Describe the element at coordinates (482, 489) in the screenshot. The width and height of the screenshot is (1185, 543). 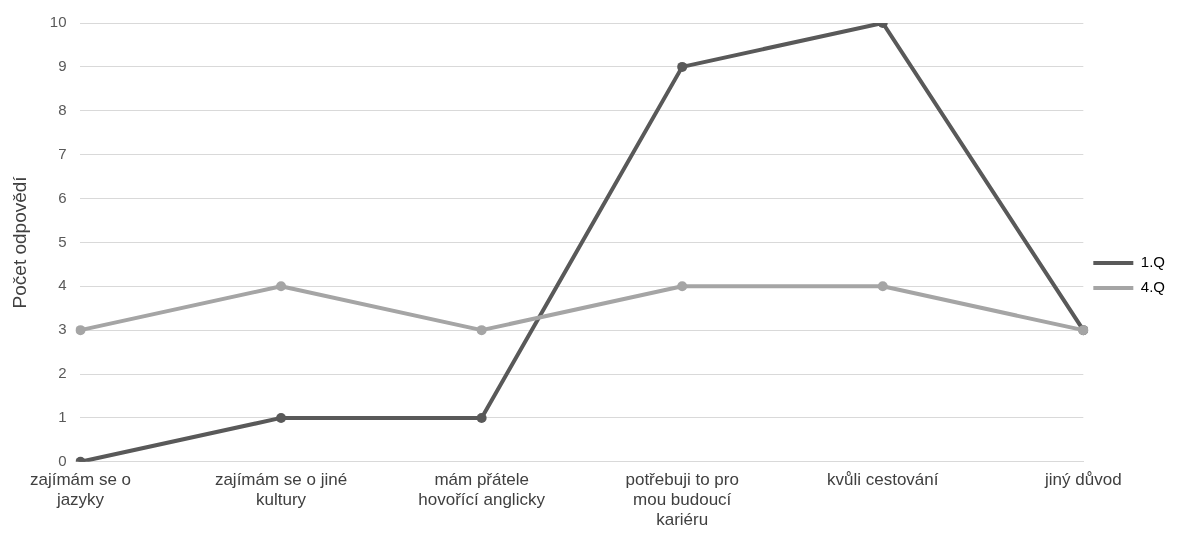
I see `x-tick-label: mám přátele hovořící anglicky` at that location.